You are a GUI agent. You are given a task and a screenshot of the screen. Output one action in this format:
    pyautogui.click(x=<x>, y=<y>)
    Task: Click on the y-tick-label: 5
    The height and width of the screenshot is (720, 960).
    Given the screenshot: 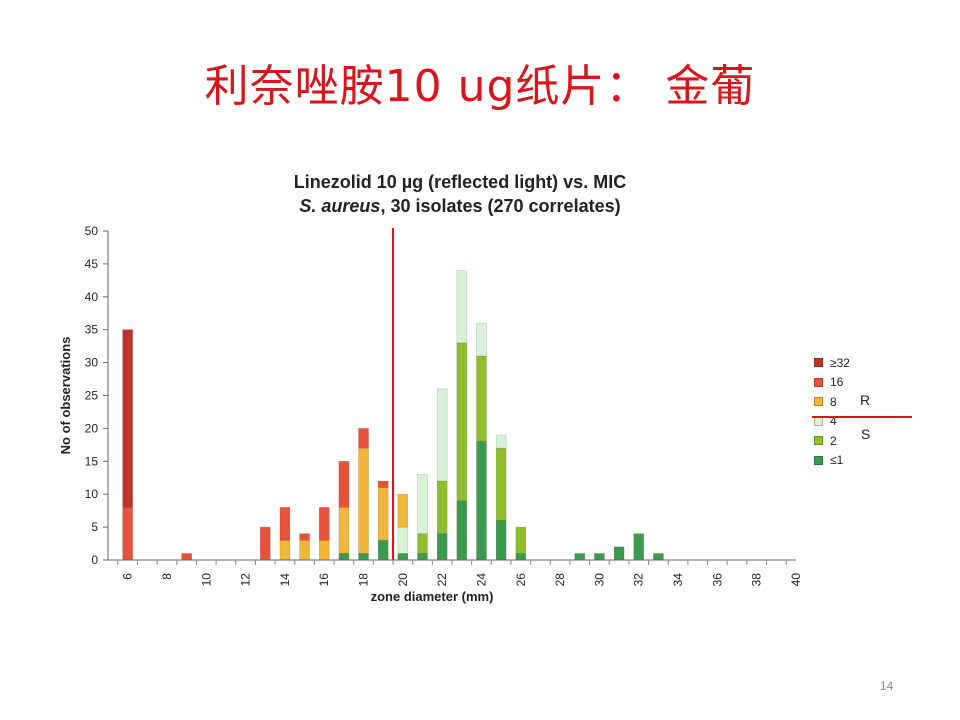 What is the action you would take?
    pyautogui.click(x=94, y=527)
    